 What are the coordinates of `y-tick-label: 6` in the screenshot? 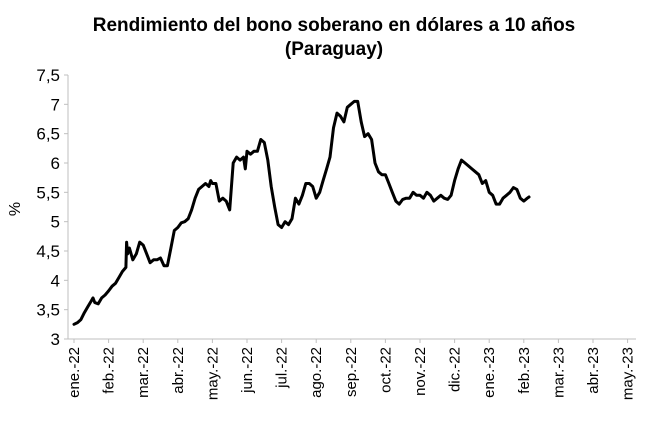 It's located at (55, 163).